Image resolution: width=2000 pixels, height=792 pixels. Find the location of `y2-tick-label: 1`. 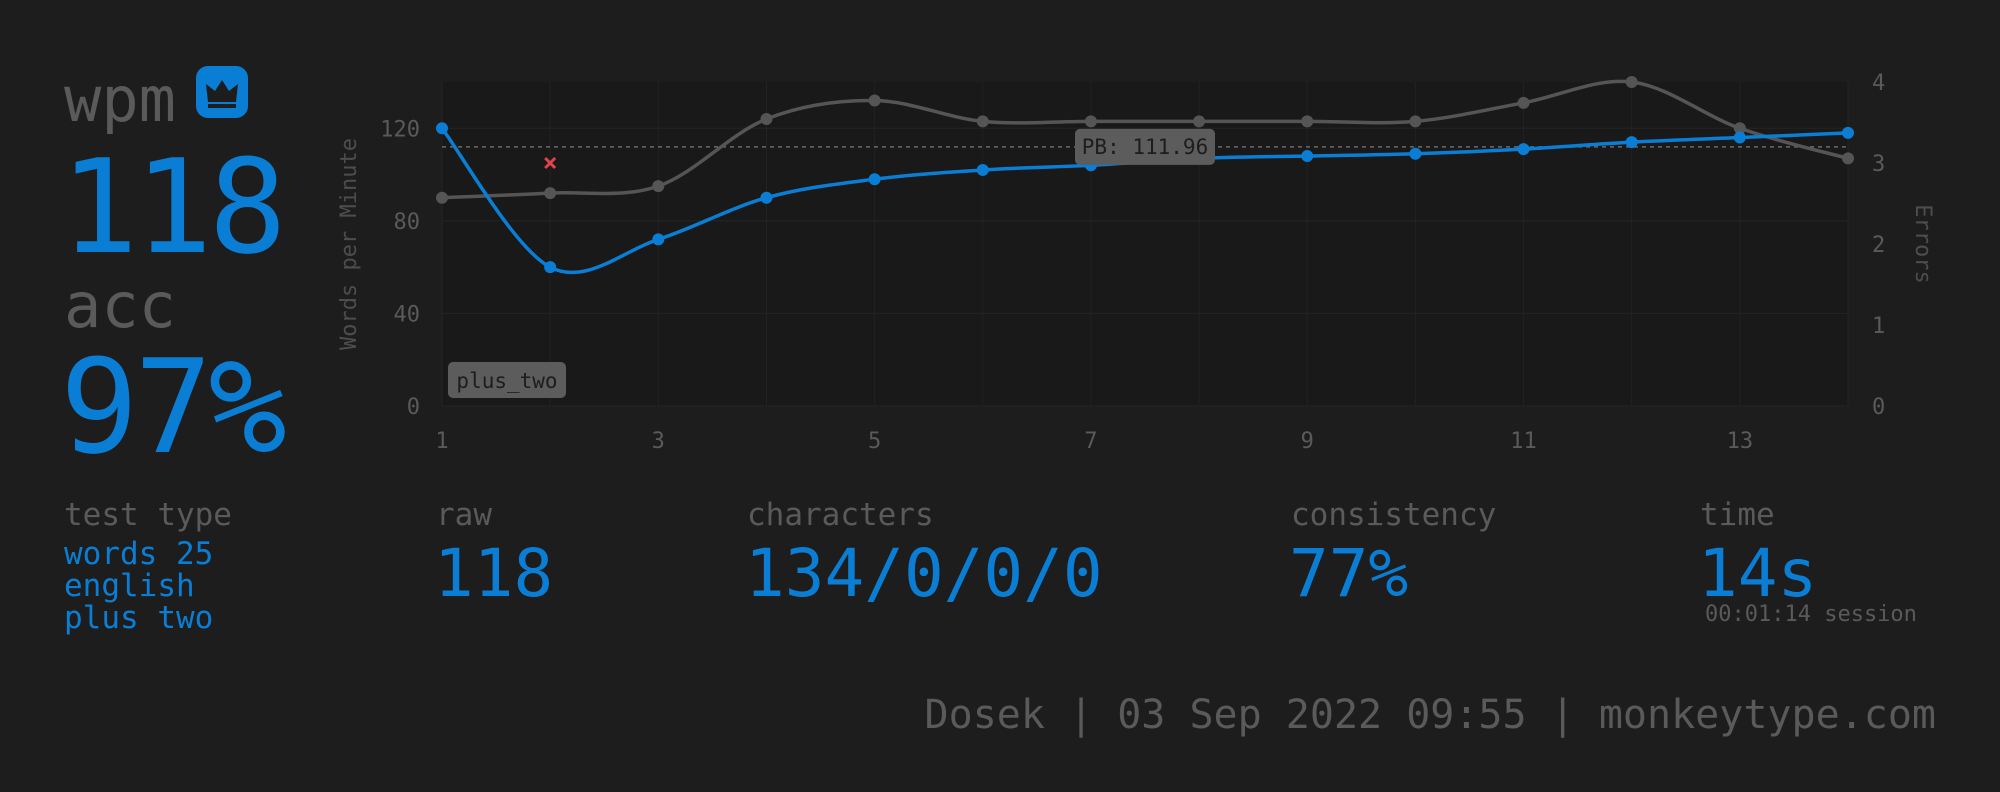

y2-tick-label: 1 is located at coordinates (1878, 326).